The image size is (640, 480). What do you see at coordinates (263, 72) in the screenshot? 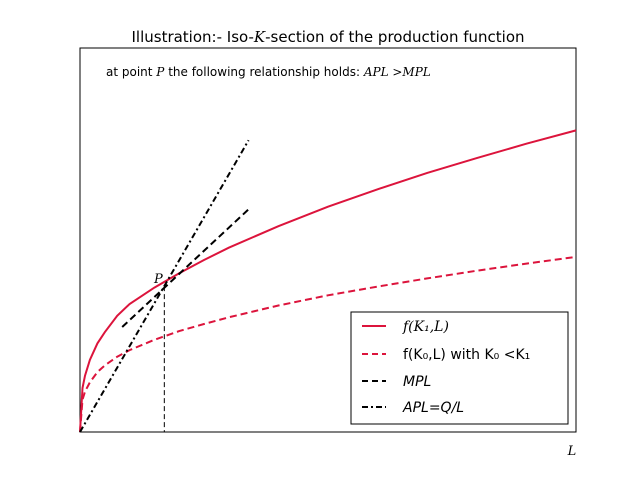
I see `annotation-middle: the following relationship holds:` at bounding box center [263, 72].